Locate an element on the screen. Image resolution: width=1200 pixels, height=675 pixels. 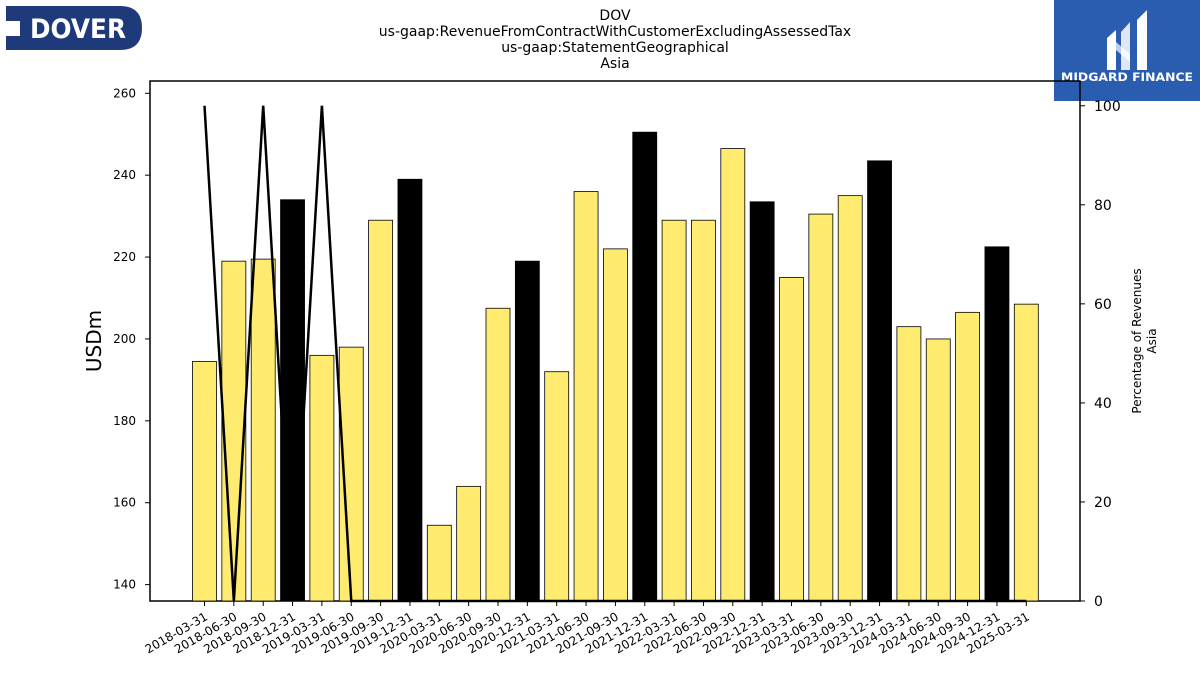
dover-logo-text: DOVER is located at coordinates (78, 29).